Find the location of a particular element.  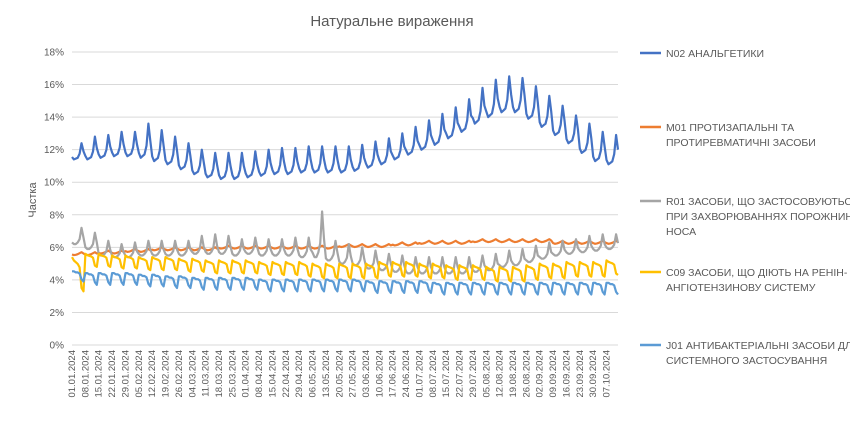

x-tick-label: 18.03.2024 is located at coordinates (219, 374).